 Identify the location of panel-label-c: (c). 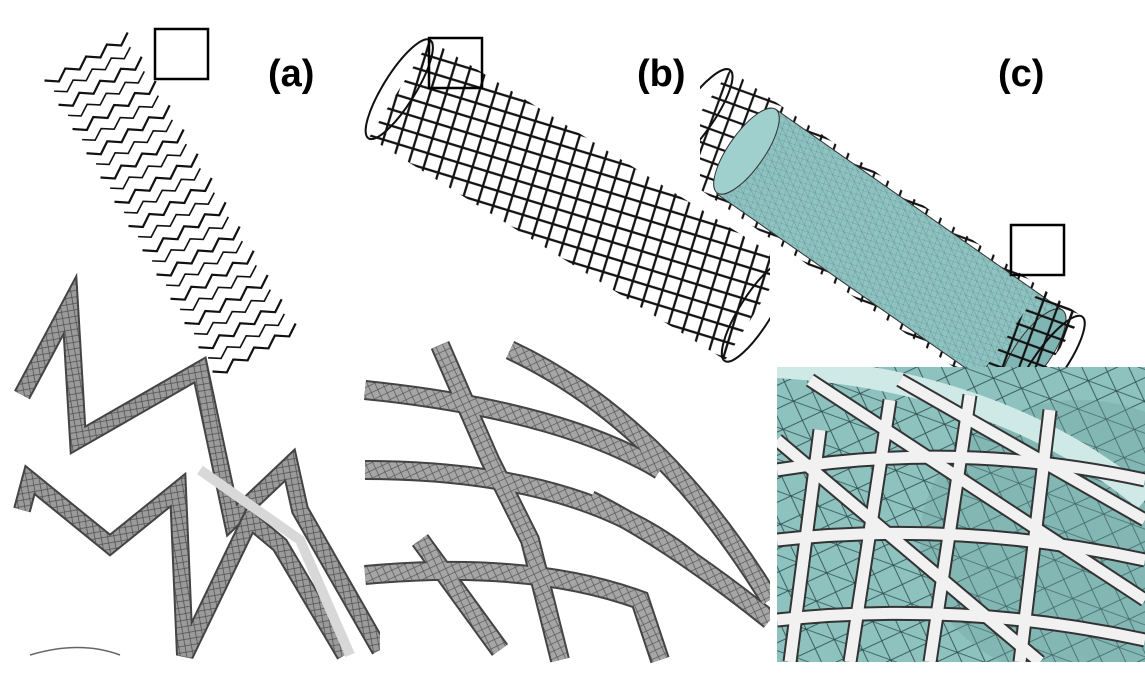
(1021, 74).